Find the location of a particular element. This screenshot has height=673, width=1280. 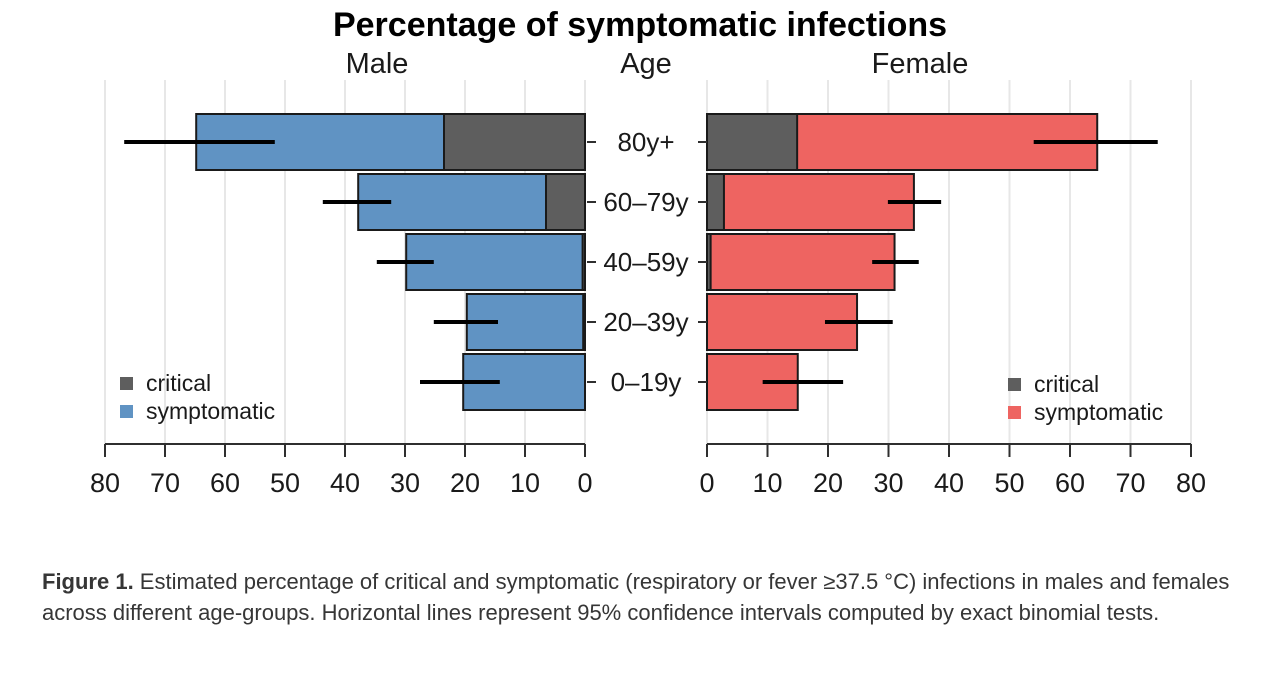

x-tick-label-male: 0 is located at coordinates (584, 483).